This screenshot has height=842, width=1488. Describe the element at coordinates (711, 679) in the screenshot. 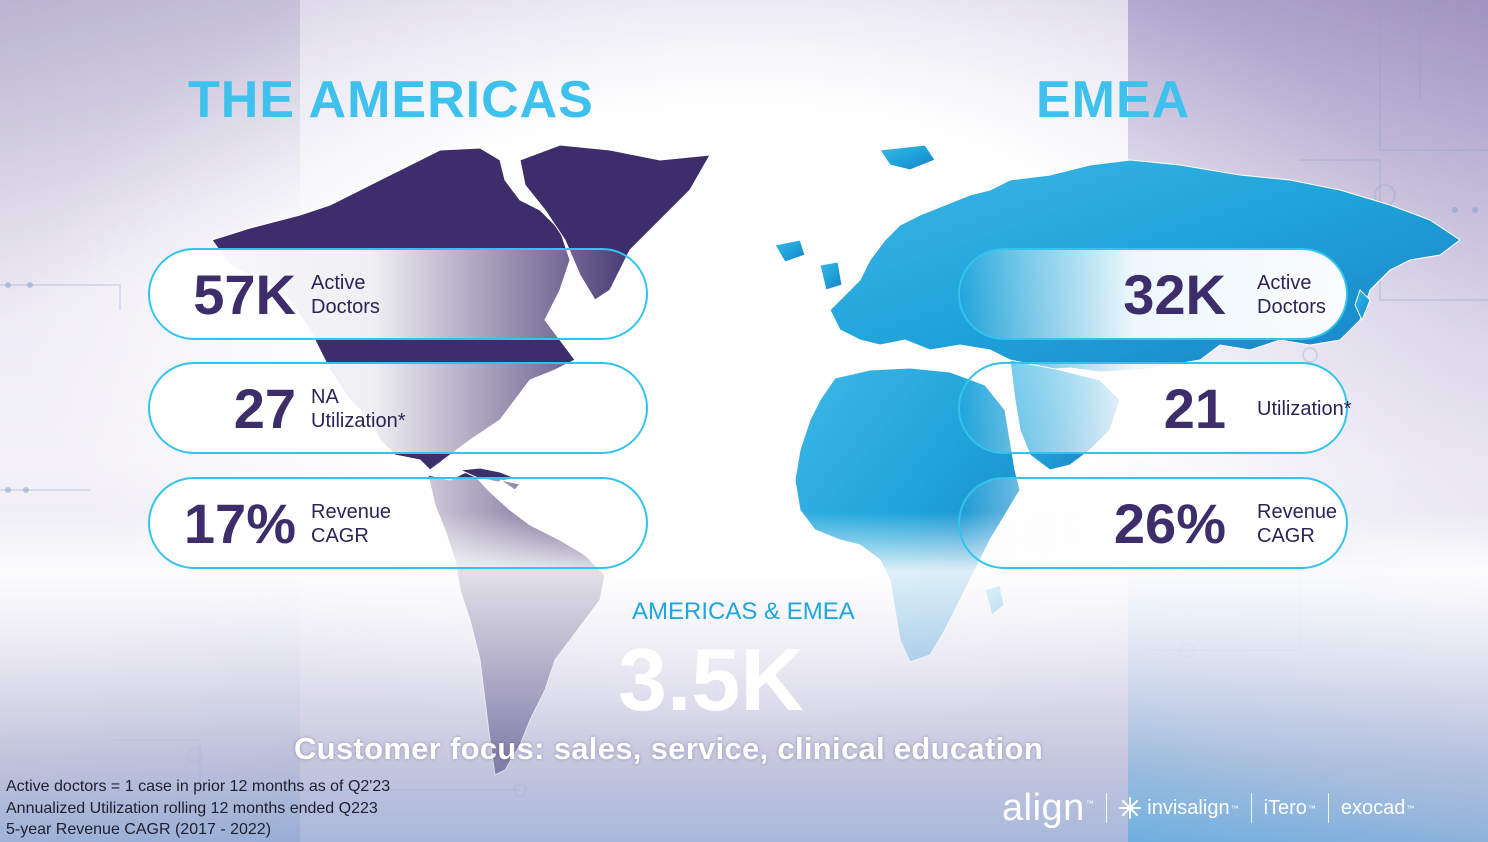

I see `combined-value: 3.5K` at that location.